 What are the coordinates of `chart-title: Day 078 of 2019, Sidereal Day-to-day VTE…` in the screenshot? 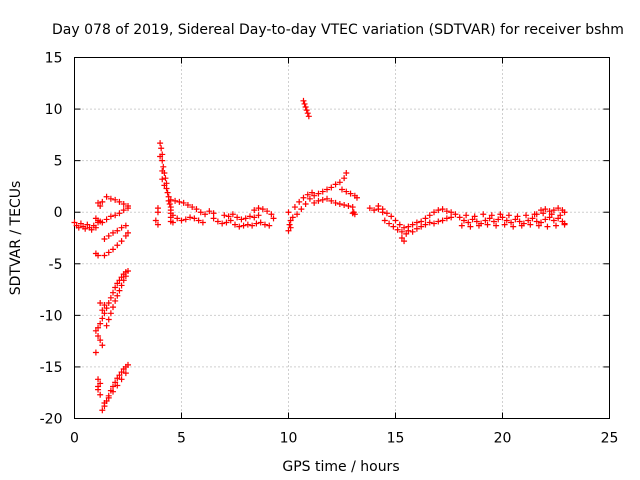 It's located at (338, 30).